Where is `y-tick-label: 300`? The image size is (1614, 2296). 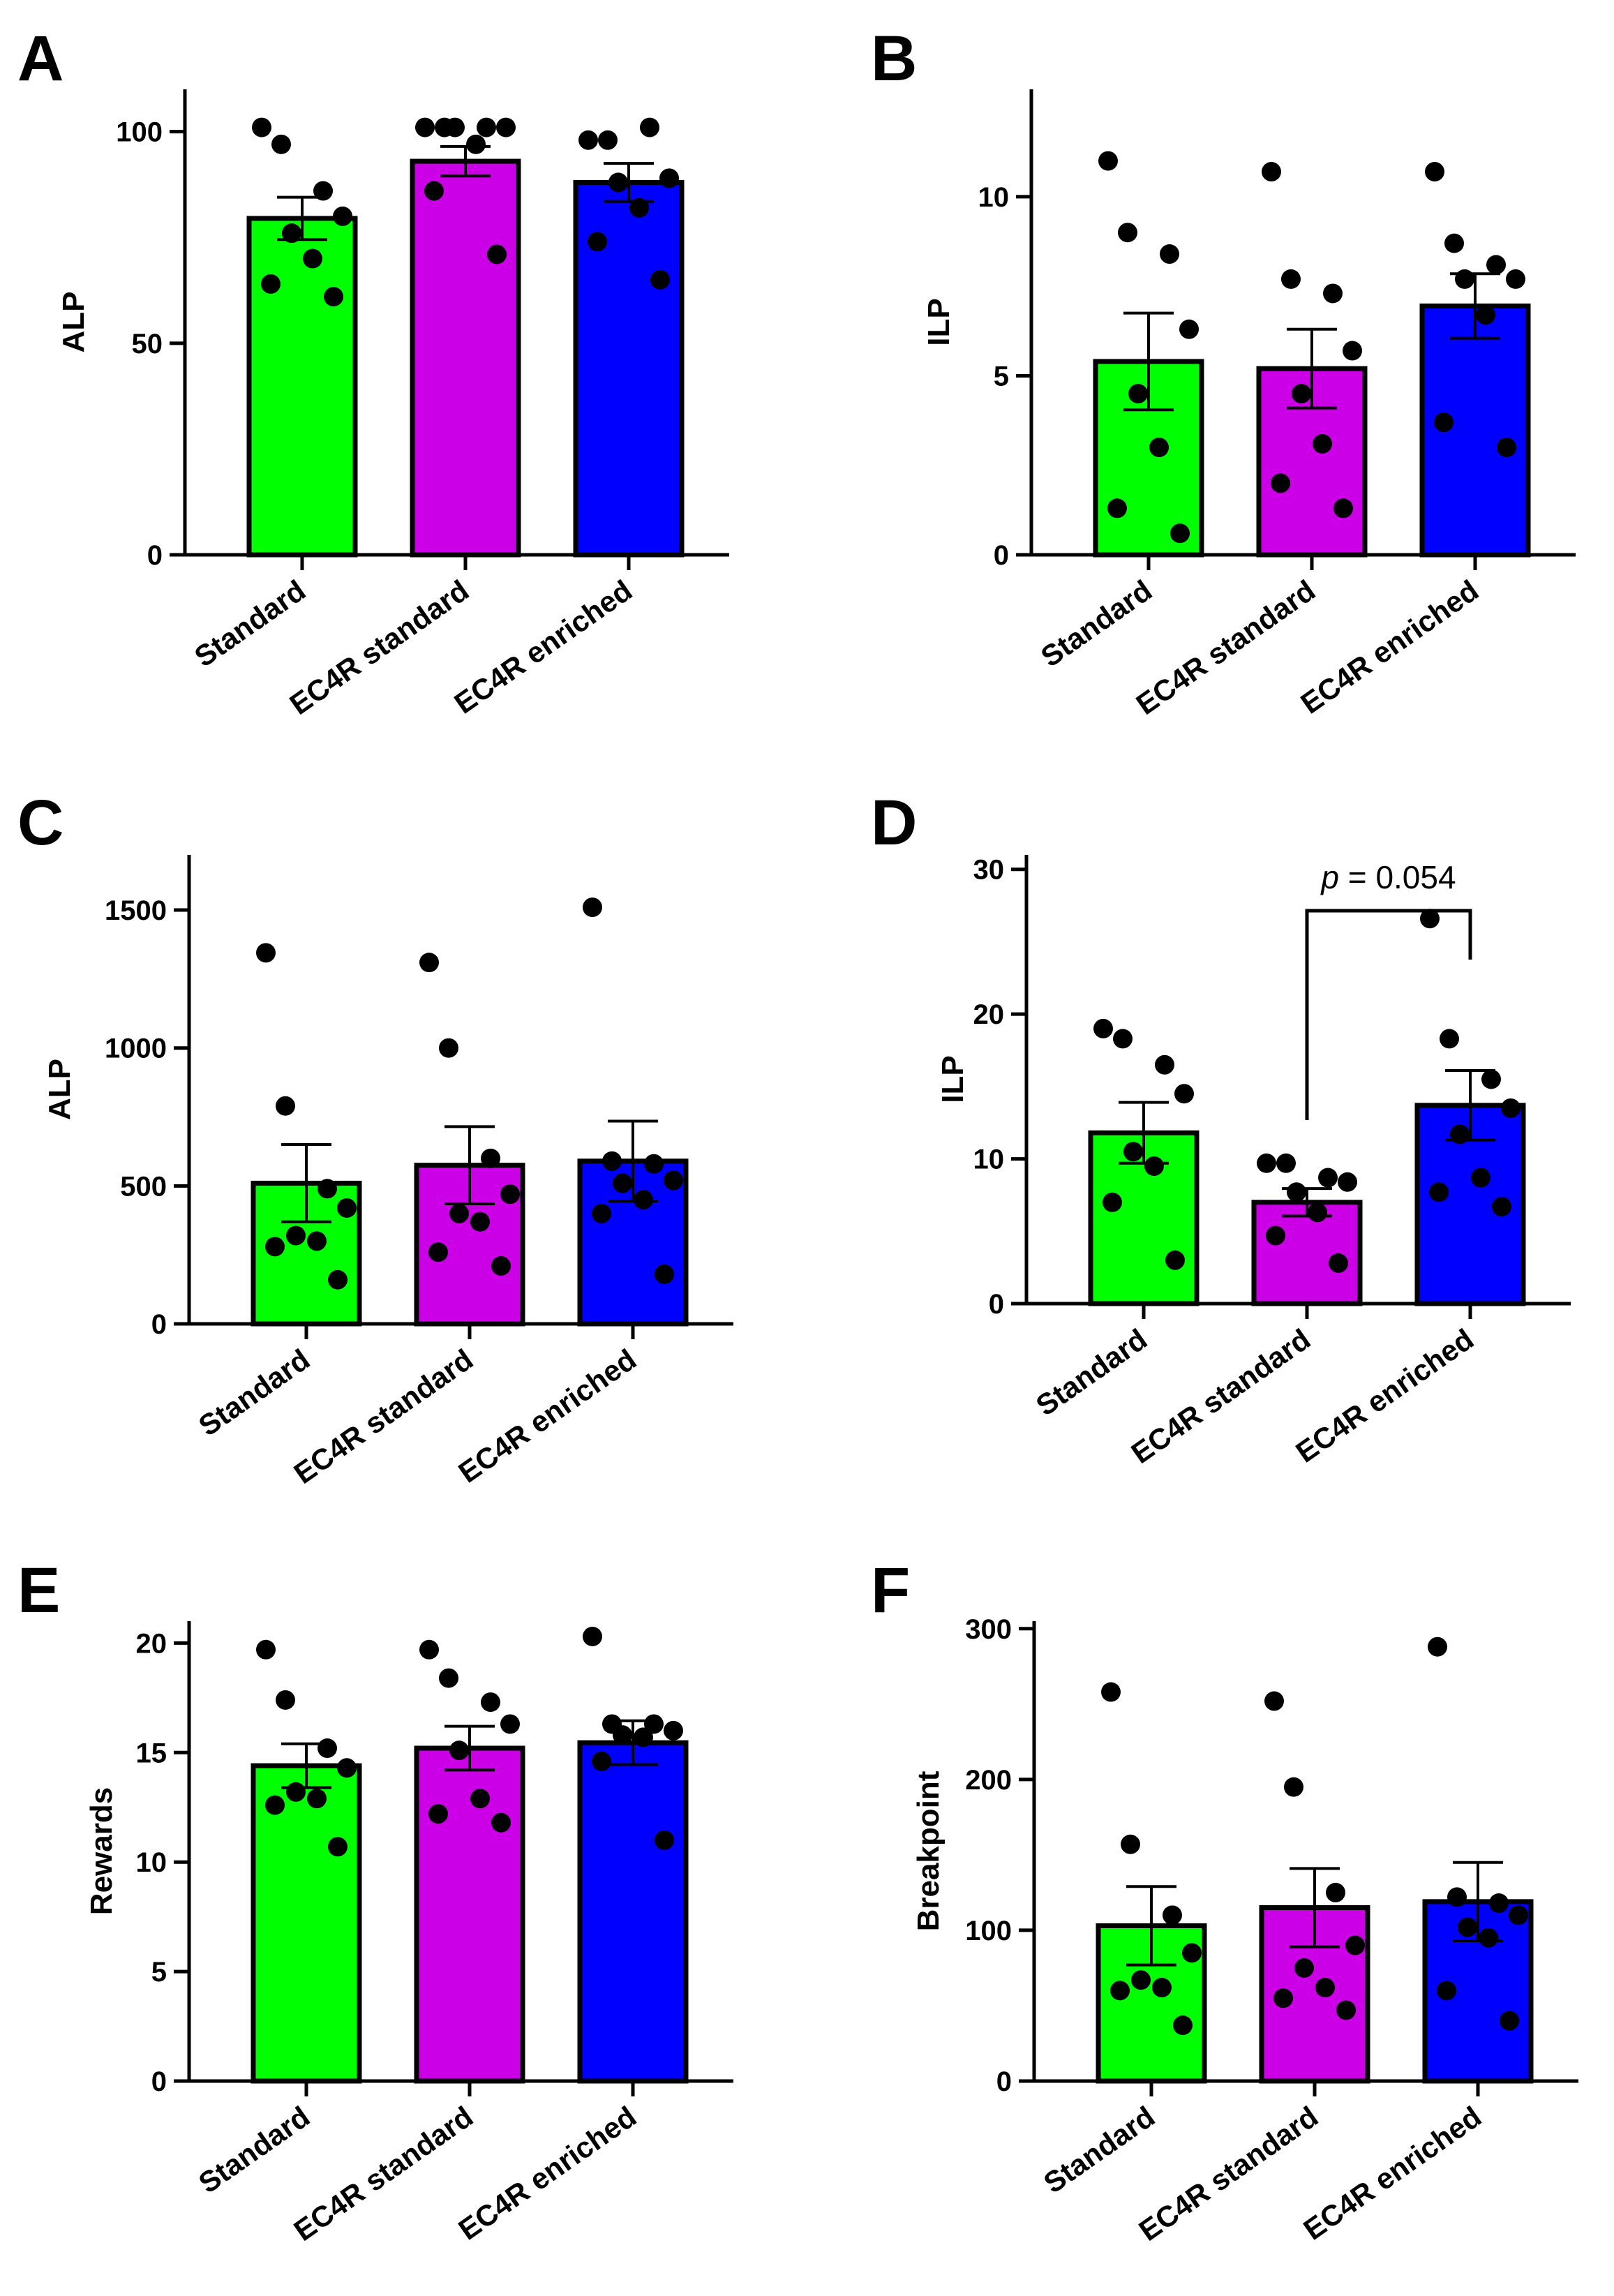 y-tick-label: 300 is located at coordinates (988, 1629).